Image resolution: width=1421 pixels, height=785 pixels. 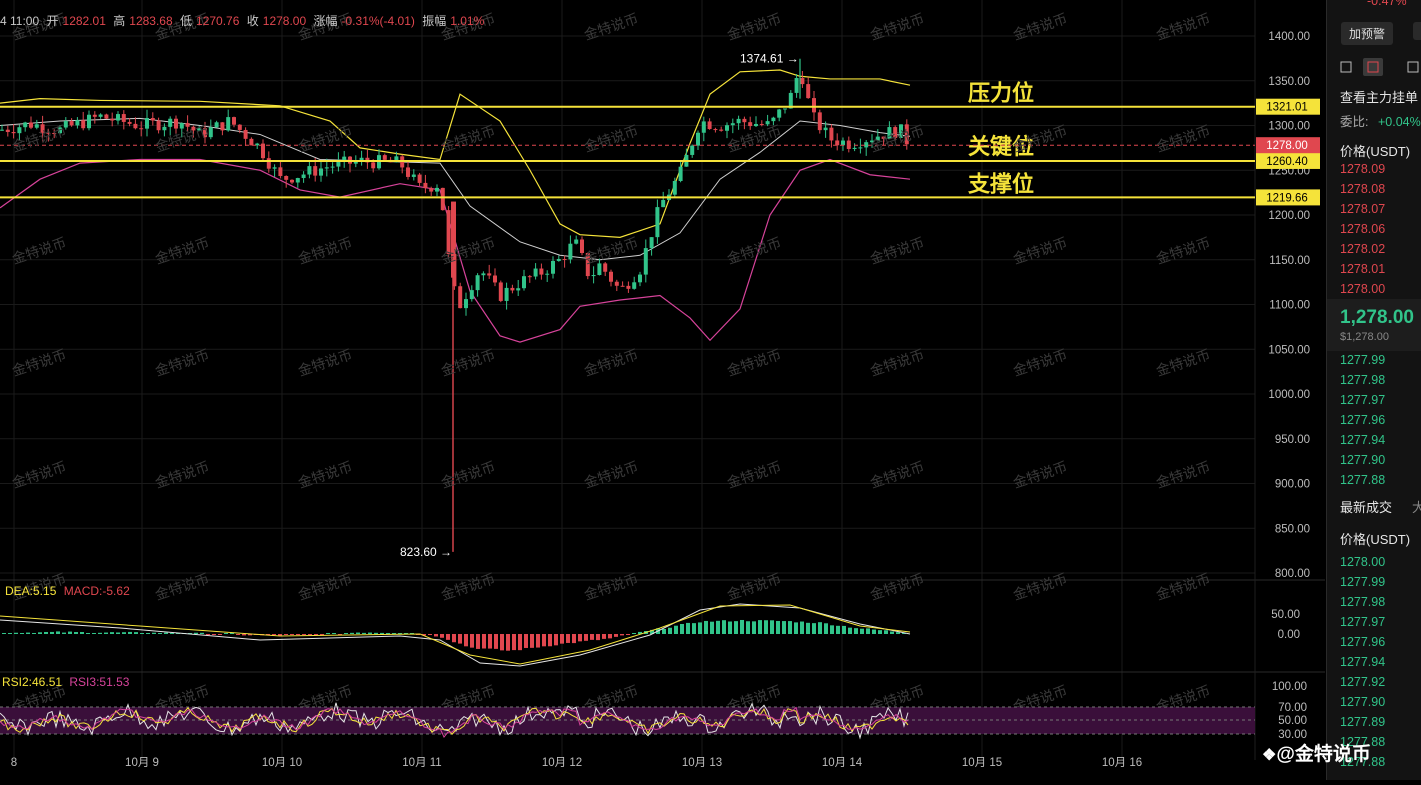 I want to click on trades-title-extra: 大, so click(x=1416, y=506).